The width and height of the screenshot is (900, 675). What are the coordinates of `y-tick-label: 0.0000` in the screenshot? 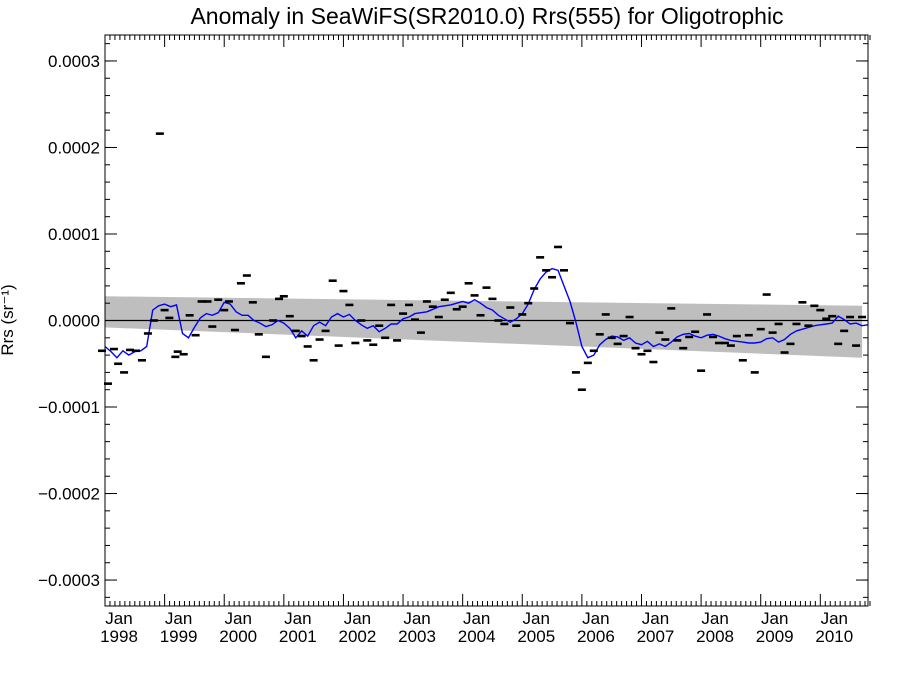 It's located at (74, 321).